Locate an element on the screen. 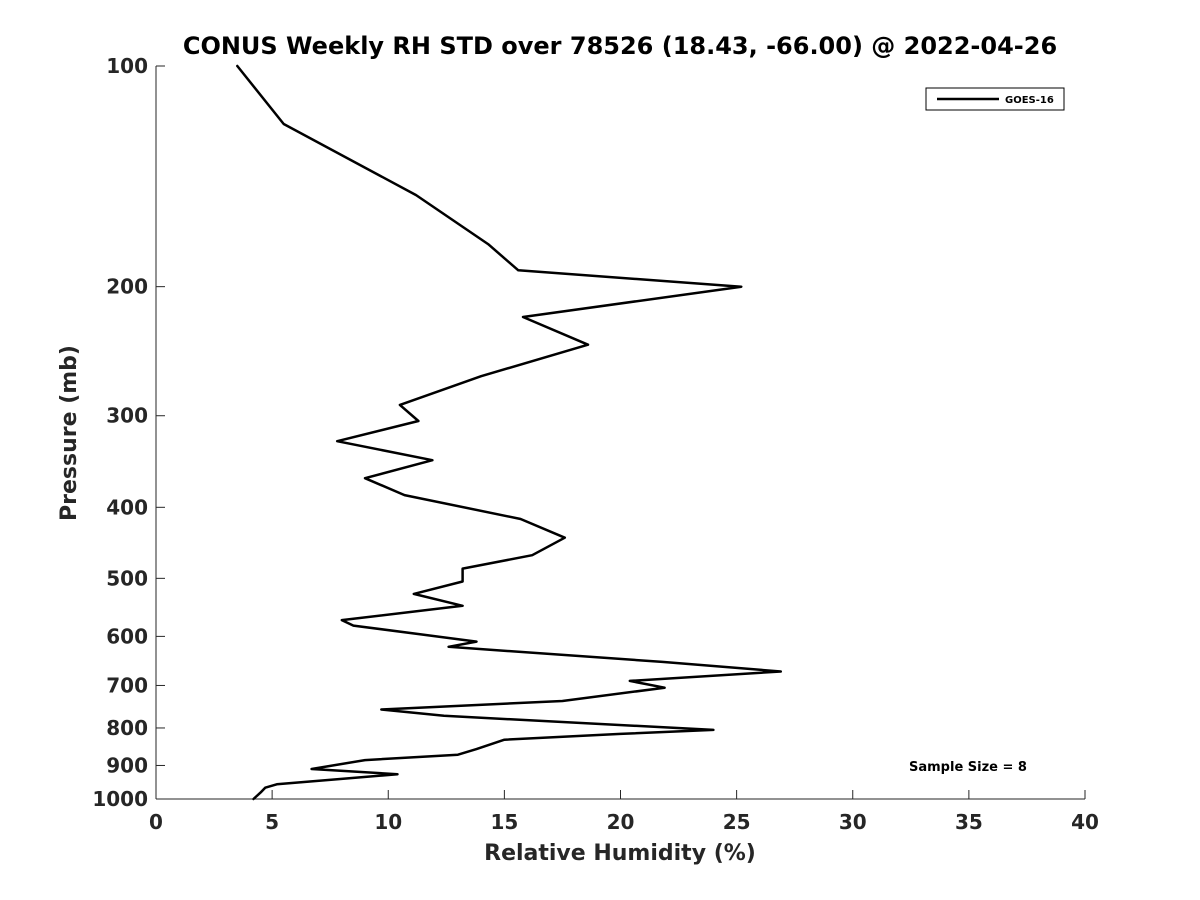 The width and height of the screenshot is (1200, 900). x-tick-label: 30 is located at coordinates (853, 822).